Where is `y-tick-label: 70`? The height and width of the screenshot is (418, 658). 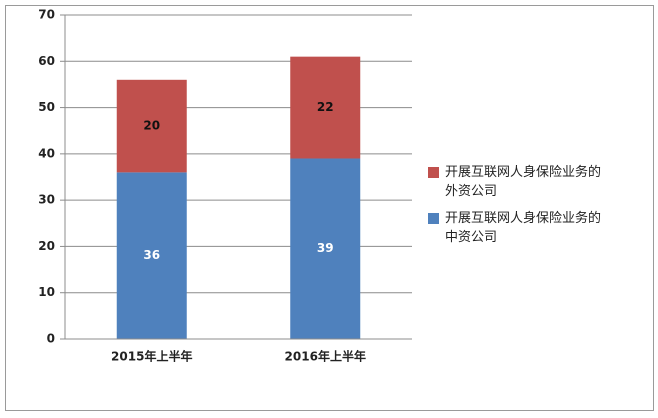
y-tick-label: 70 is located at coordinates (46, 15).